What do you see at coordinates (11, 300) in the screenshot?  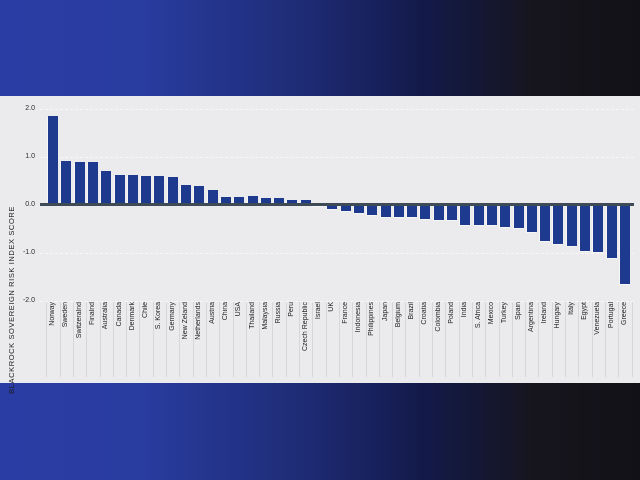 I see `y-axis-title: BLACKROCK SOVEREIGN RISK INDEX SCORE` at bounding box center [11, 300].